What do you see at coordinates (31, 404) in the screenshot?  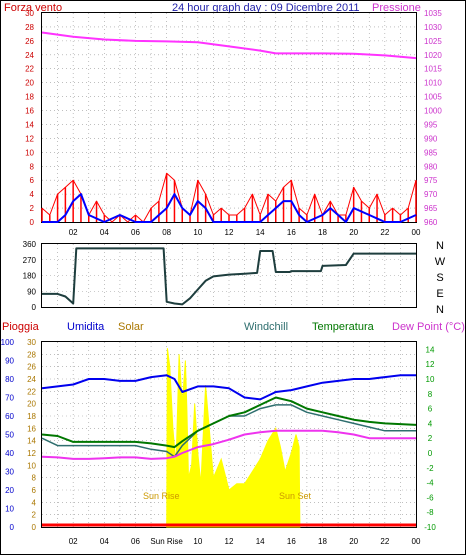 I see `solar-y-tick: 20` at bounding box center [31, 404].